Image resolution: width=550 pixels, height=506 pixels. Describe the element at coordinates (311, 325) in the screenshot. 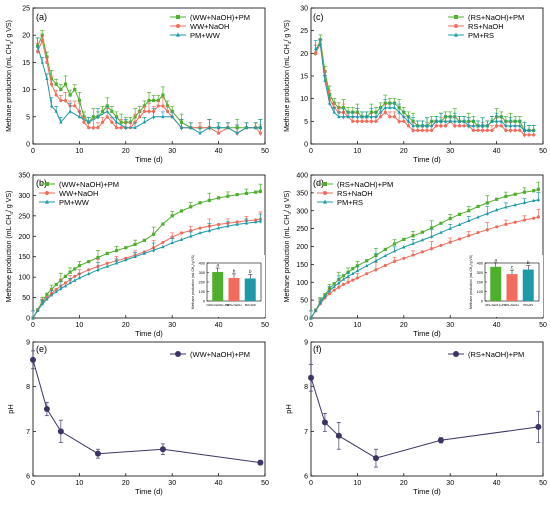

I see `x-tick-label: 0` at that location.